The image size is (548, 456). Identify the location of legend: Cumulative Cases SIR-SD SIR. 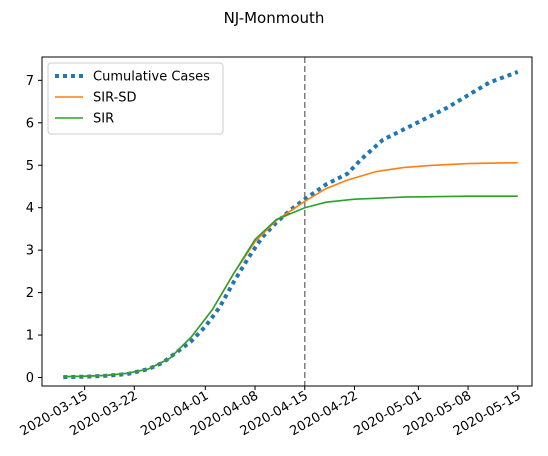
(135, 98).